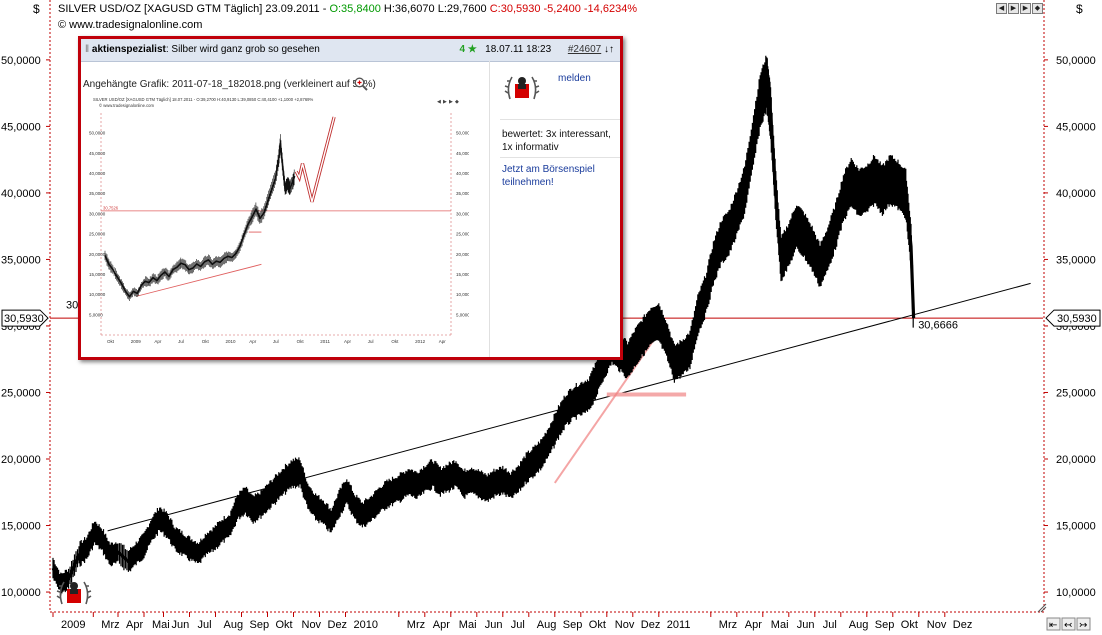 The image size is (1102, 635). What do you see at coordinates (96, 314) in the screenshot?
I see `mini-y-tick-label-left: 5,0000` at bounding box center [96, 314].